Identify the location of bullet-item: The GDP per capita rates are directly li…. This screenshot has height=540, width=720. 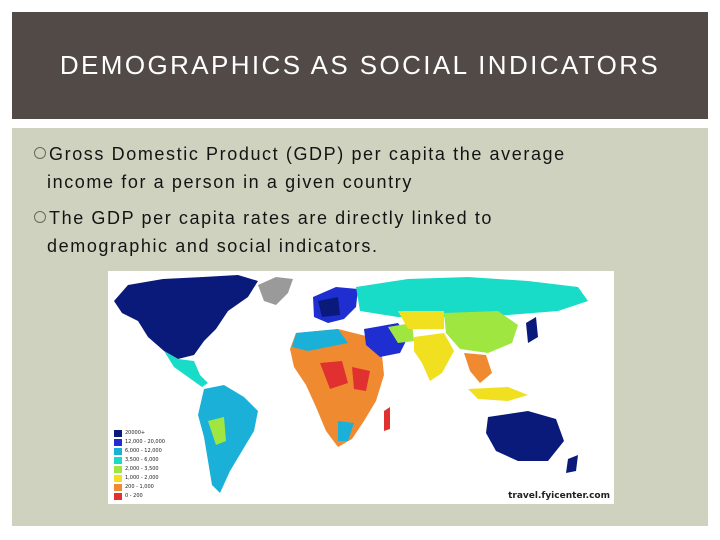
(325, 232).